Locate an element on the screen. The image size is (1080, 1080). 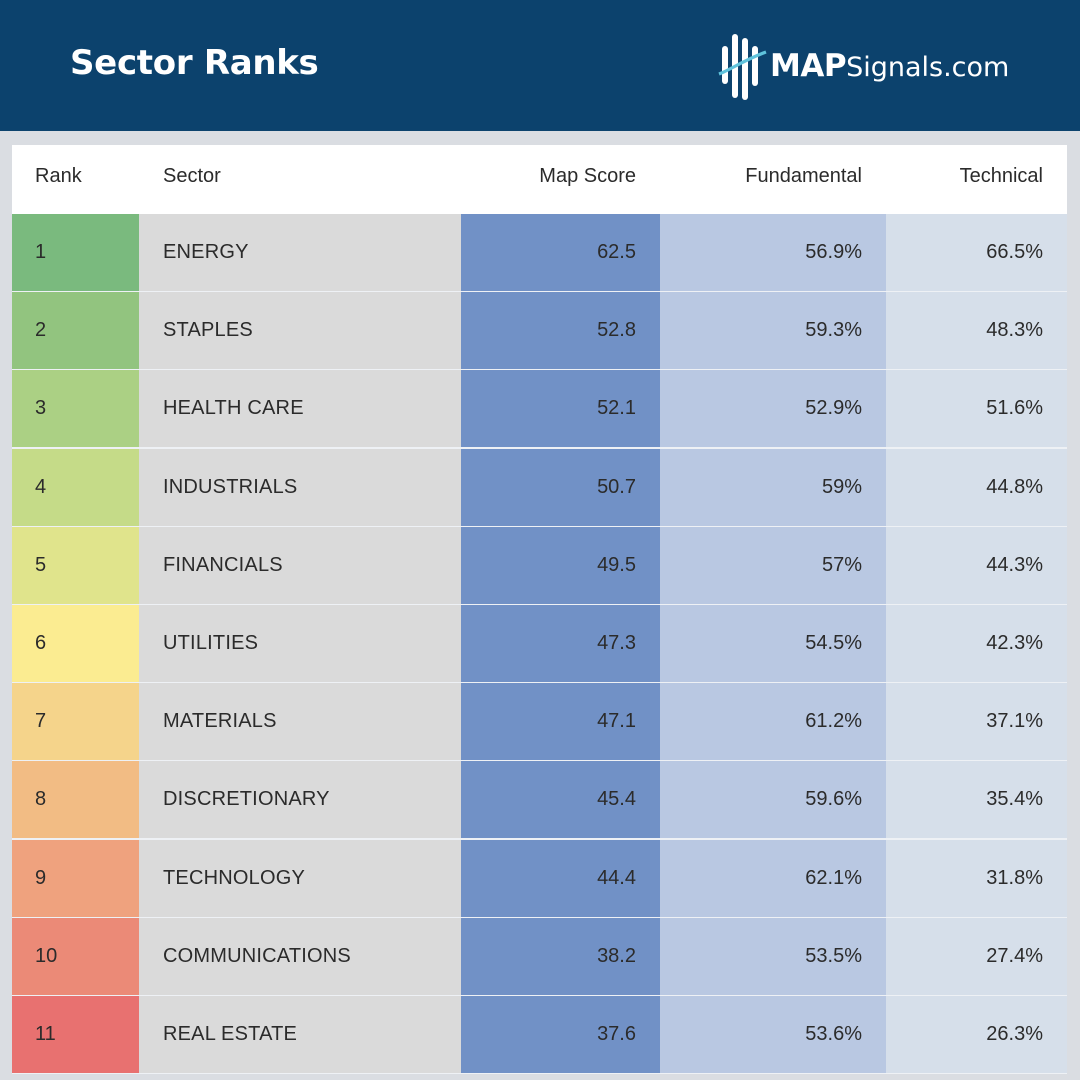
header-bar: Sector Ranks MAPSignals.com is located at coordinates (540, 65).